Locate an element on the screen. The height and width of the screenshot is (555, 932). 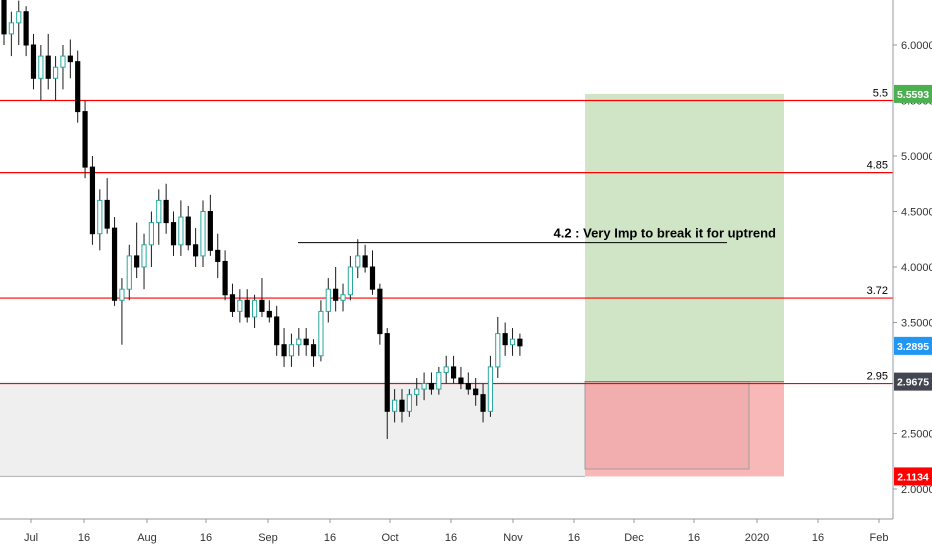
price-tick-label: 2.5000 is located at coordinates (916, 435).